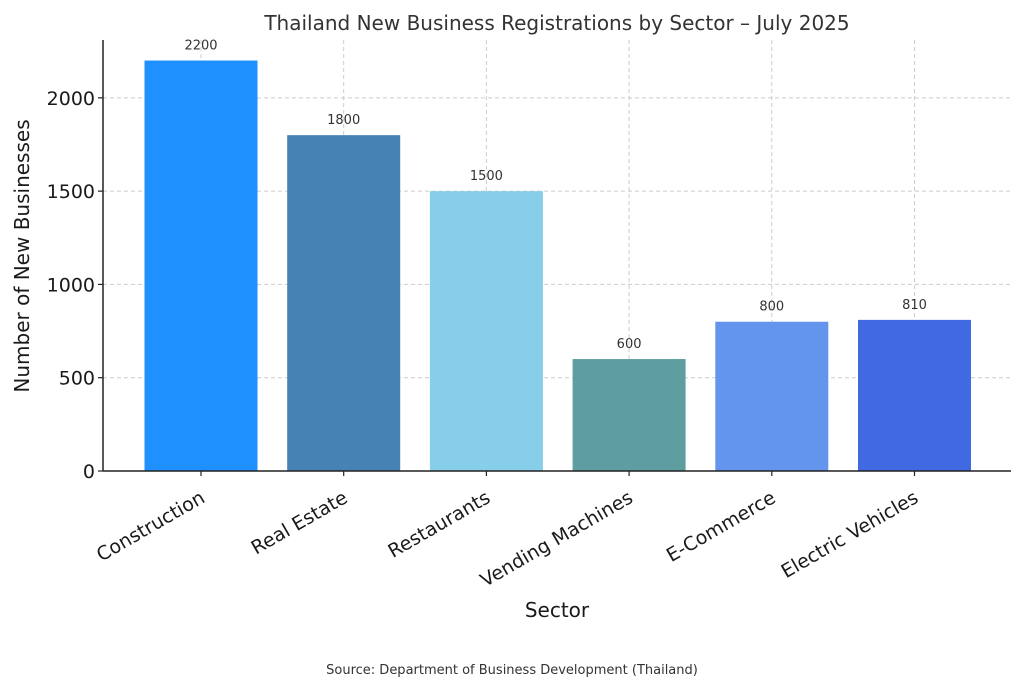  What do you see at coordinates (200, 46) in the screenshot?
I see `data-label: 2200` at bounding box center [200, 46].